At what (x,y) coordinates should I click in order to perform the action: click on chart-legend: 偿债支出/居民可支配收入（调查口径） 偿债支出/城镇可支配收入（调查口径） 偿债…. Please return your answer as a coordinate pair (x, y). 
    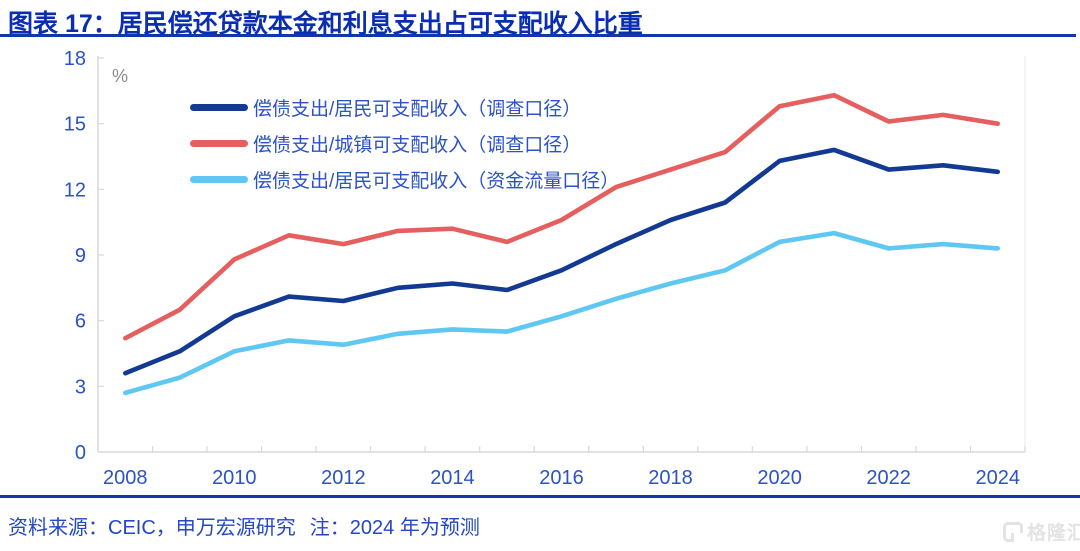
    Looking at the image, I should click on (404, 152).